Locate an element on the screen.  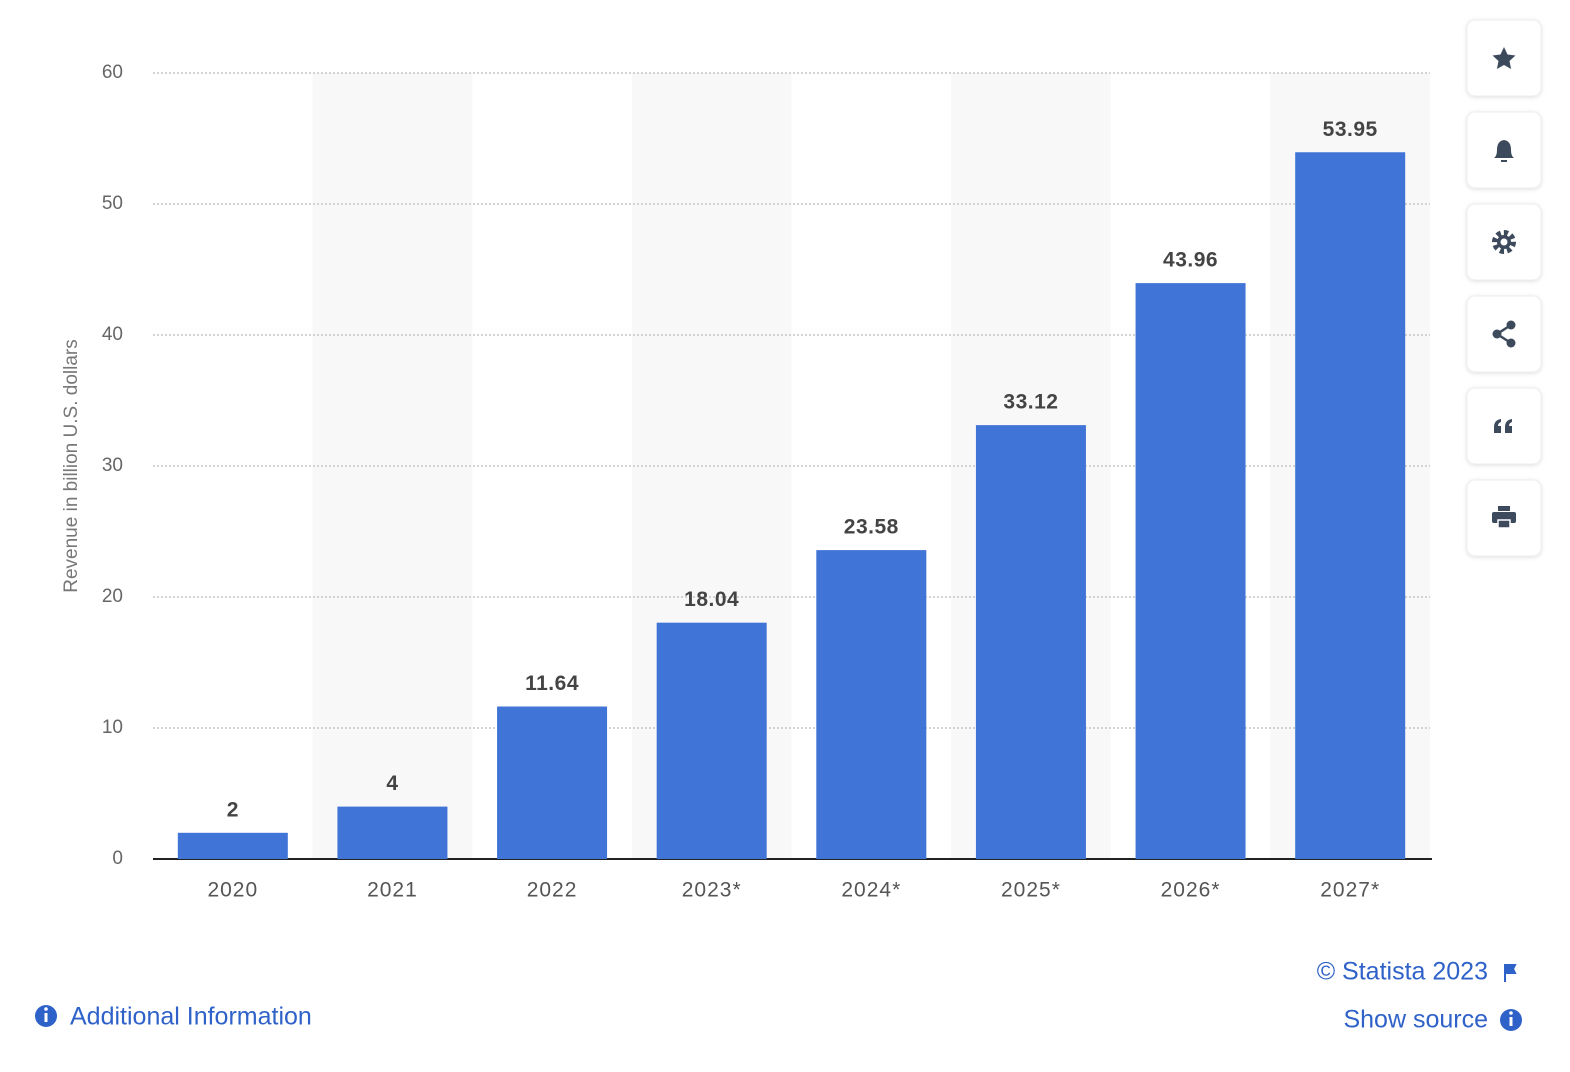
y-tick-label: 10 is located at coordinates (112, 727).